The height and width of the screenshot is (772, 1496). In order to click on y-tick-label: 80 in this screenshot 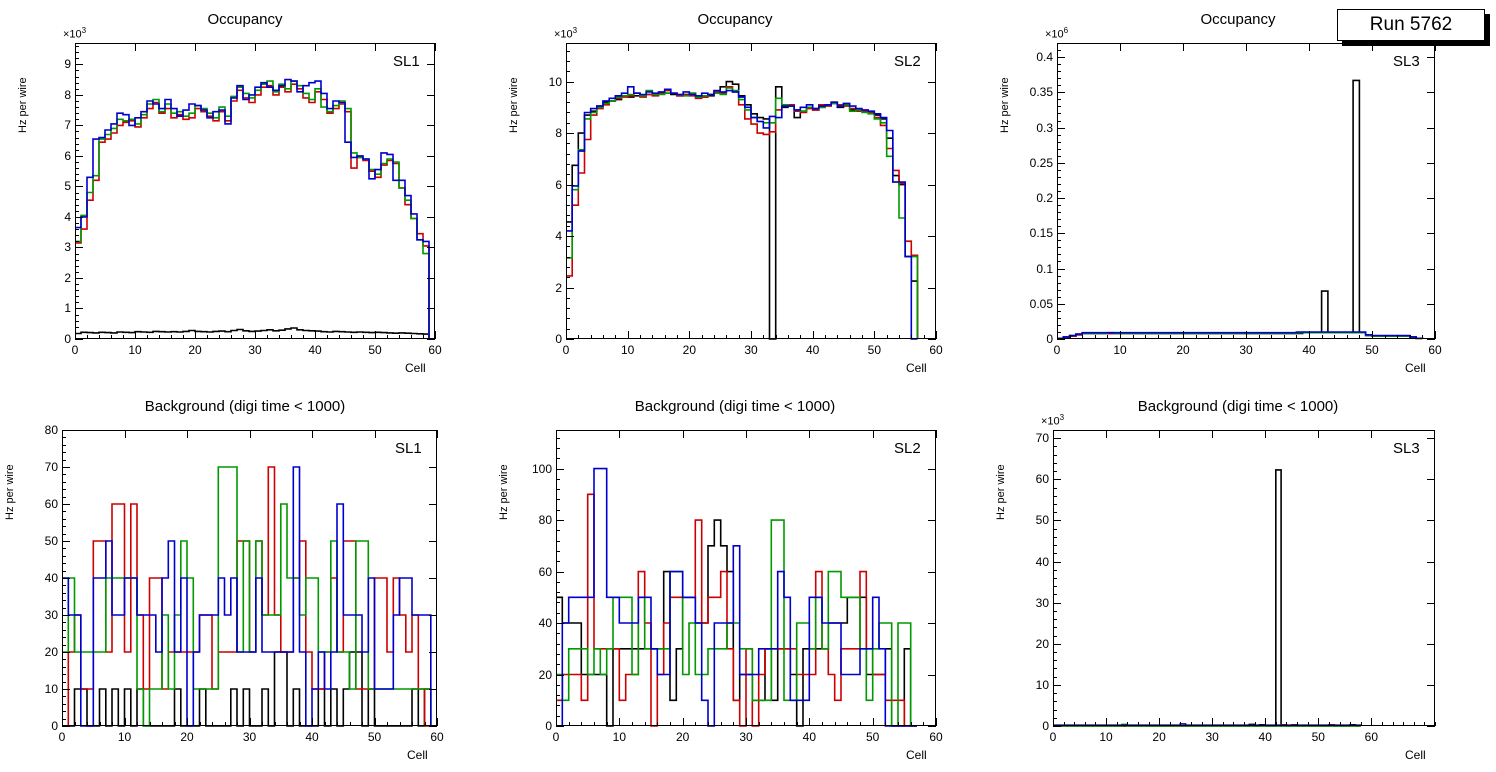, I will do `click(51, 430)`.